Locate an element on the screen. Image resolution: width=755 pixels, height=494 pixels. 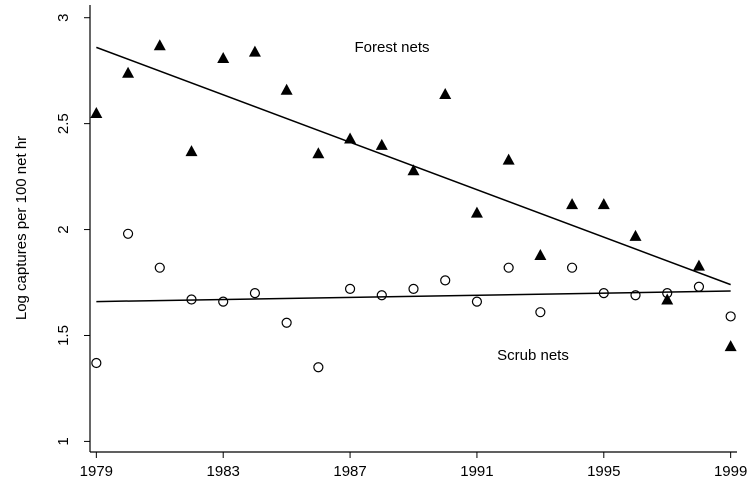
y-tick-label: 2 is located at coordinates (63, 229).